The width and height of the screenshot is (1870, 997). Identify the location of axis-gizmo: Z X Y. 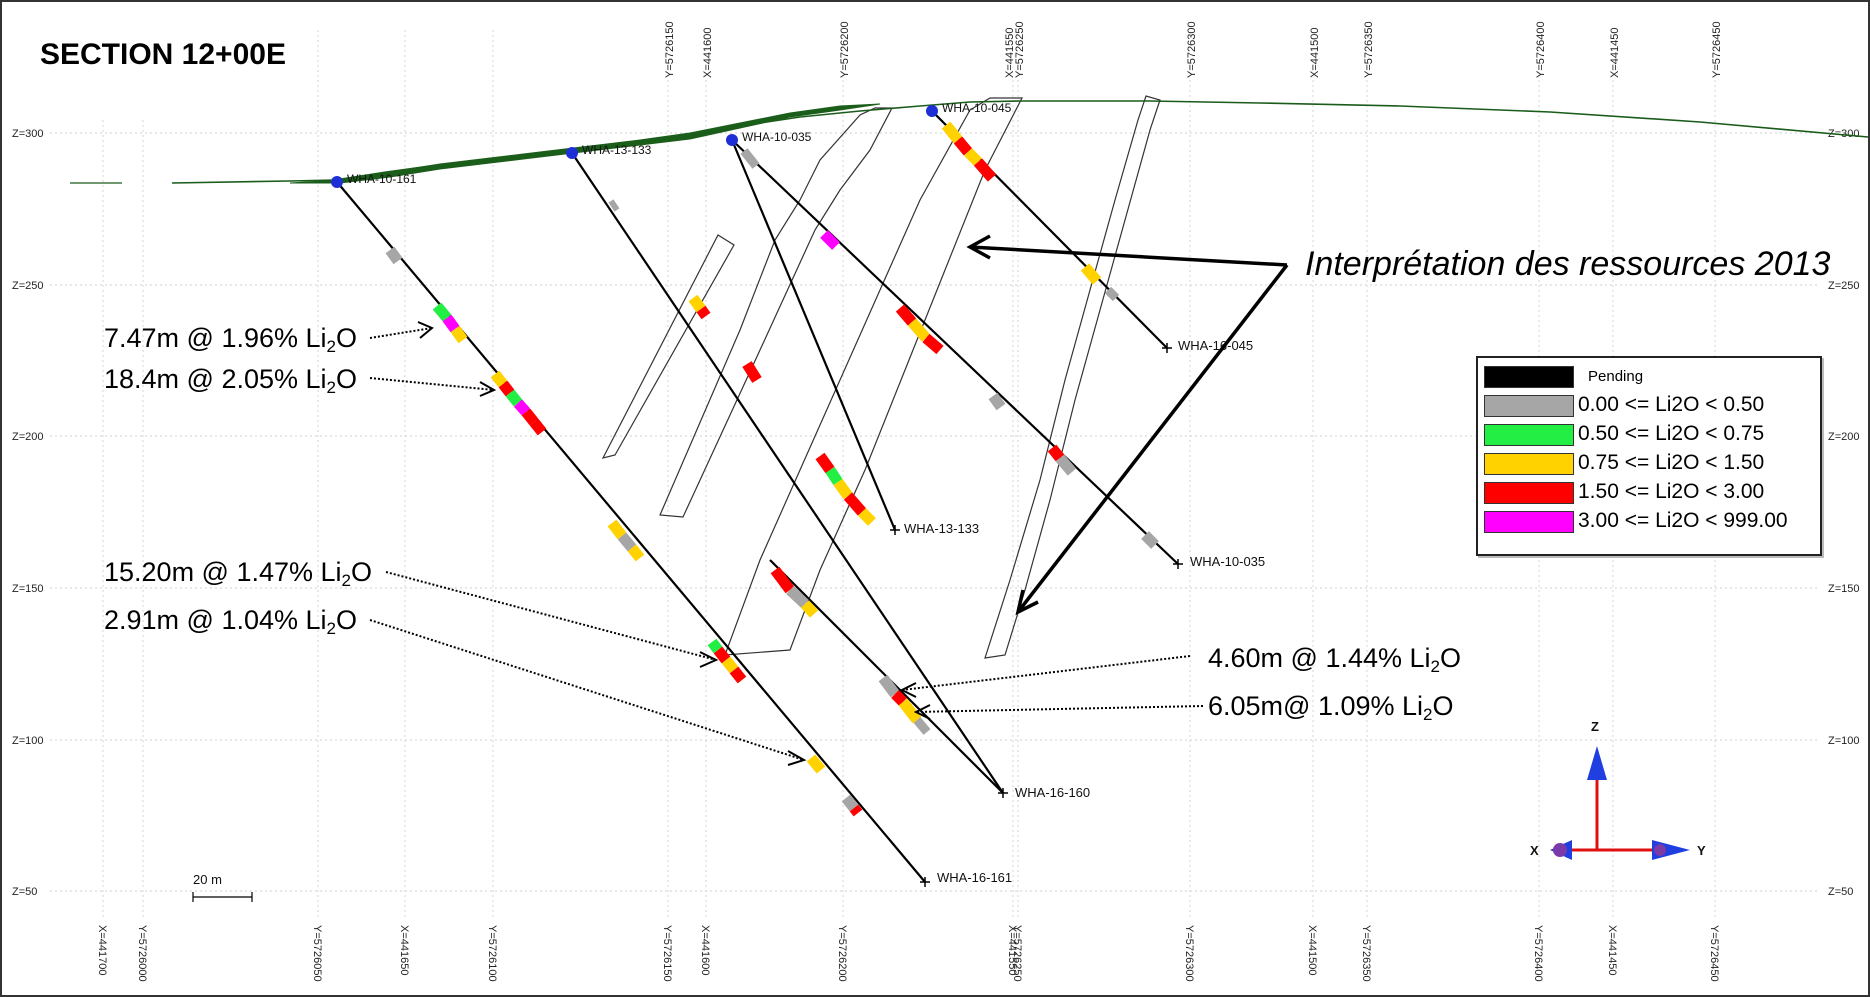
(1618, 789).